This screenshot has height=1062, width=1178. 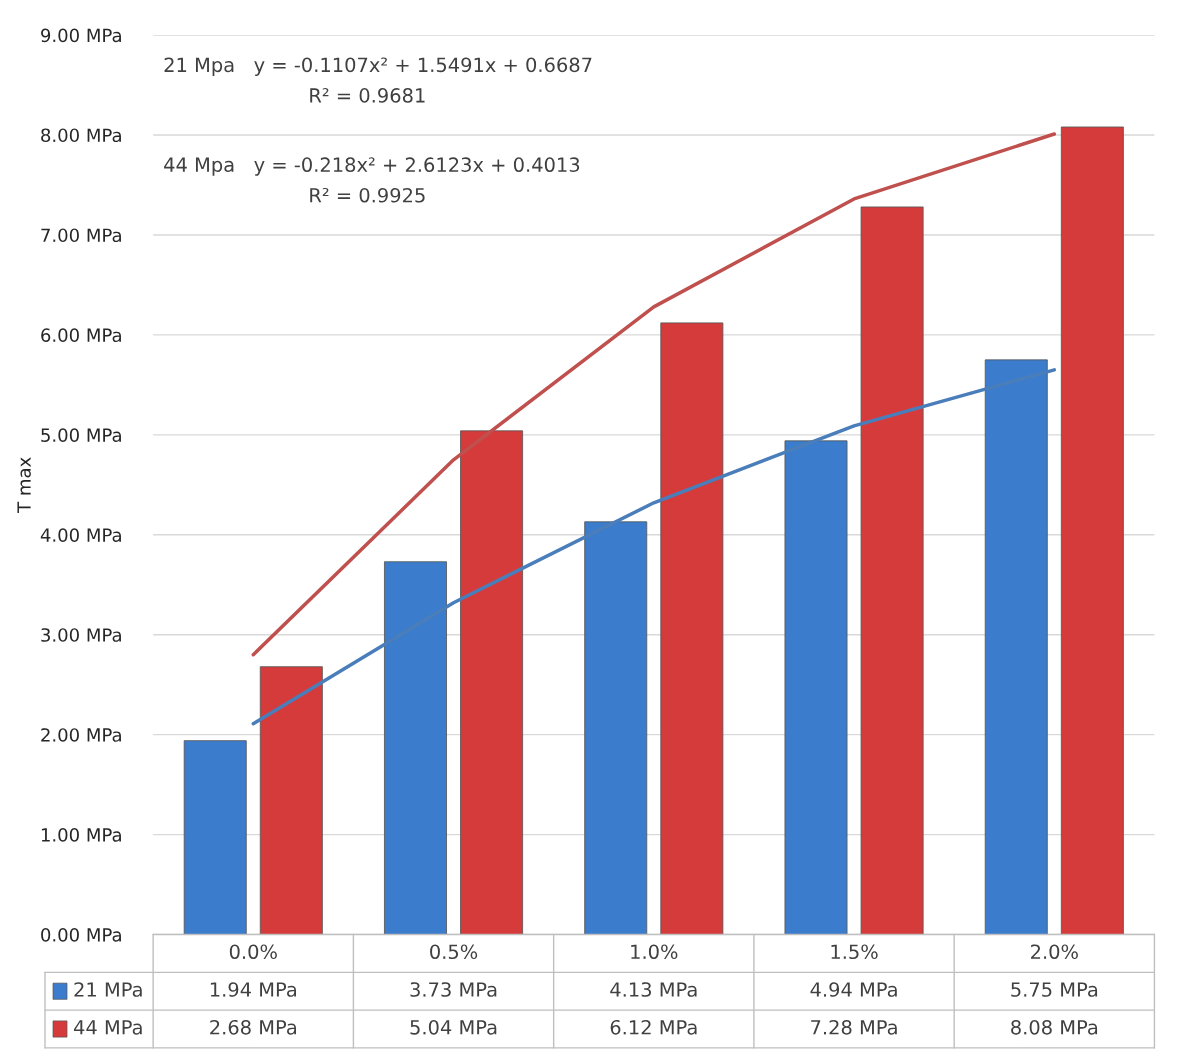 I want to click on x-tick-label: 1.0%, so click(x=654, y=952).